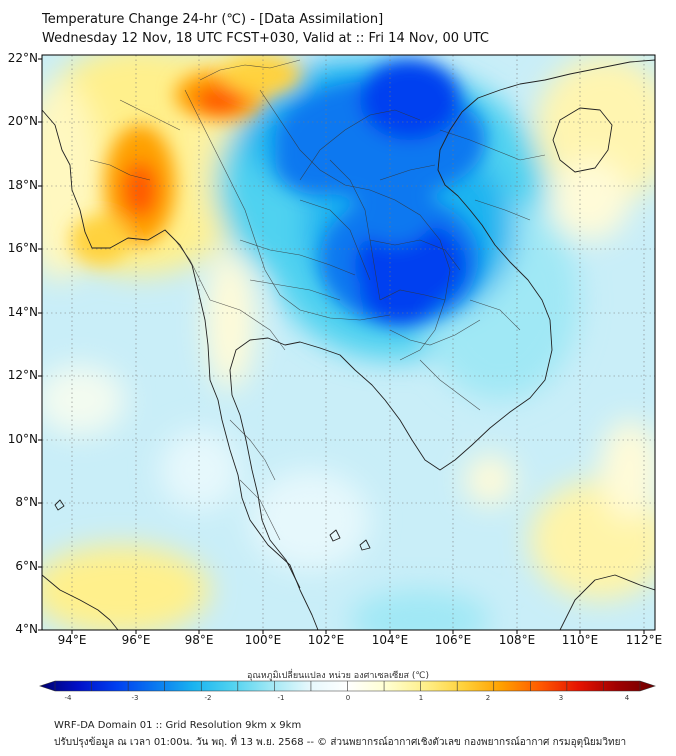  What do you see at coordinates (488, 698) in the screenshot?
I see `colorbar-tick-label: 2` at bounding box center [488, 698].